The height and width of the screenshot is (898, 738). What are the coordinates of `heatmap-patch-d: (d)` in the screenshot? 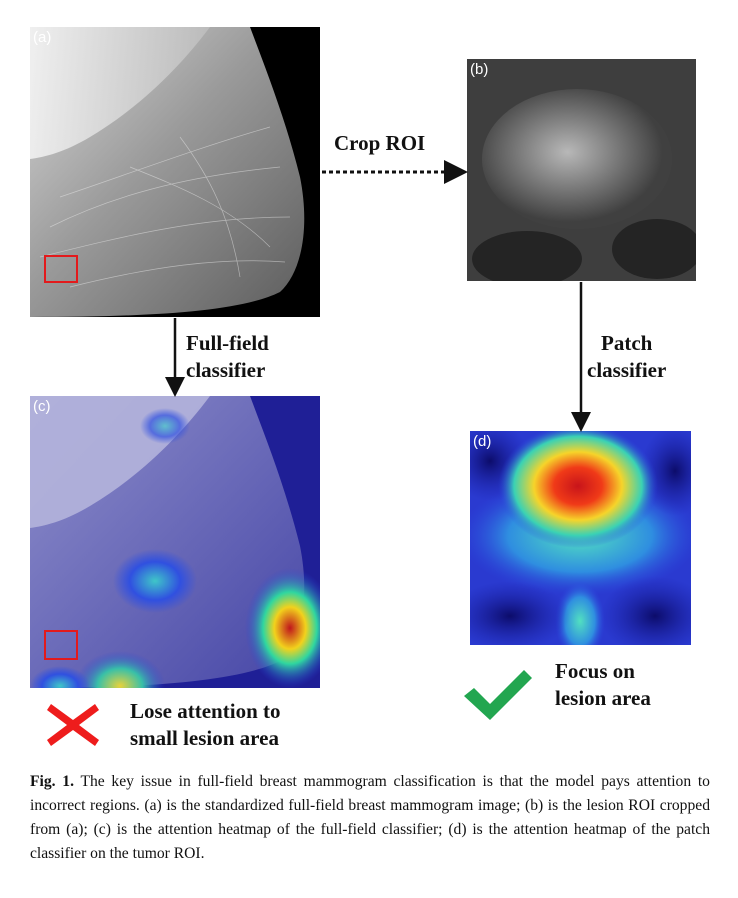 It's located at (580, 538).